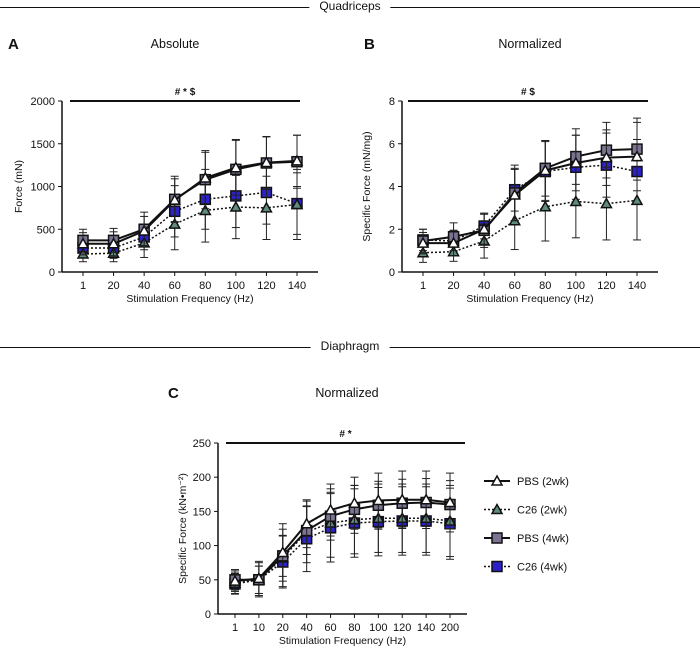 This screenshot has width=700, height=650. Describe the element at coordinates (367, 186) in the screenshot. I see `y-axis-label: Specific Force (mN/mg)` at that location.